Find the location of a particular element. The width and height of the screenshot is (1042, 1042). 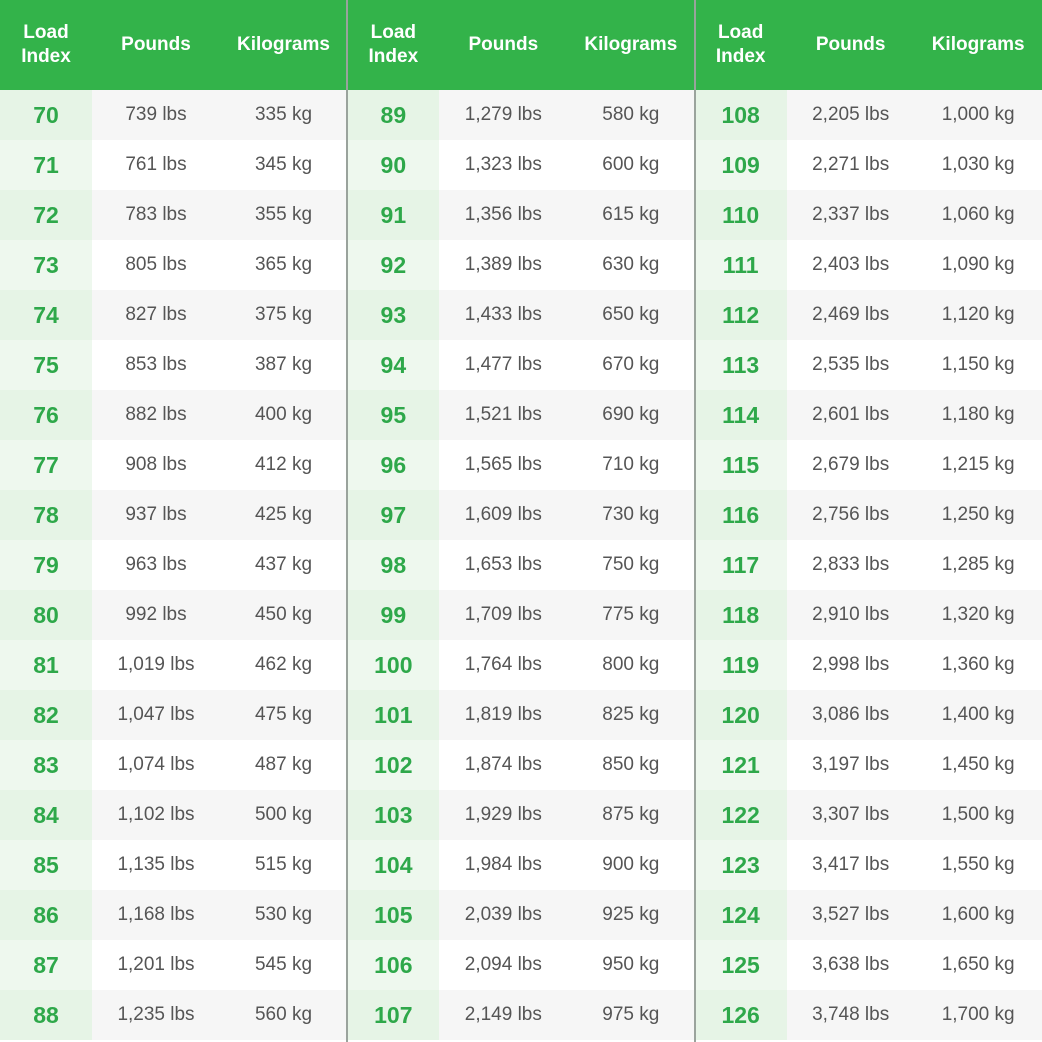

pounds: 2,910 lbs is located at coordinates (851, 614).